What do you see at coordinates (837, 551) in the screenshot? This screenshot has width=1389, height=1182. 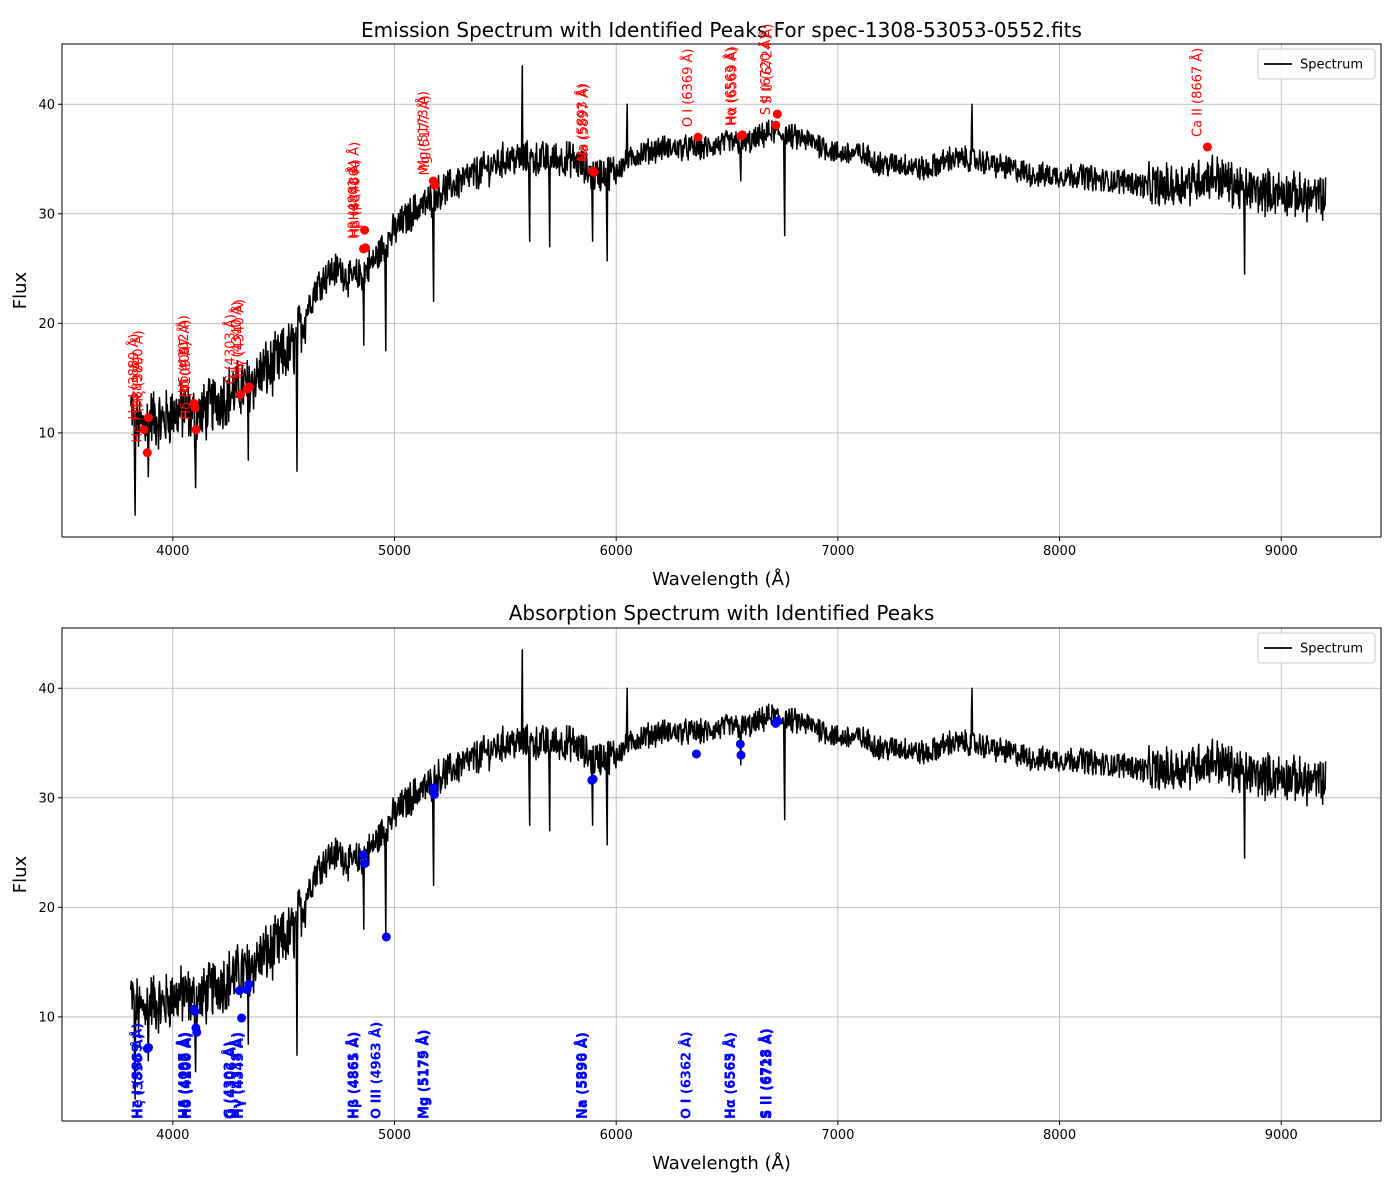 I see `x-tick-label: 7000` at bounding box center [837, 551].